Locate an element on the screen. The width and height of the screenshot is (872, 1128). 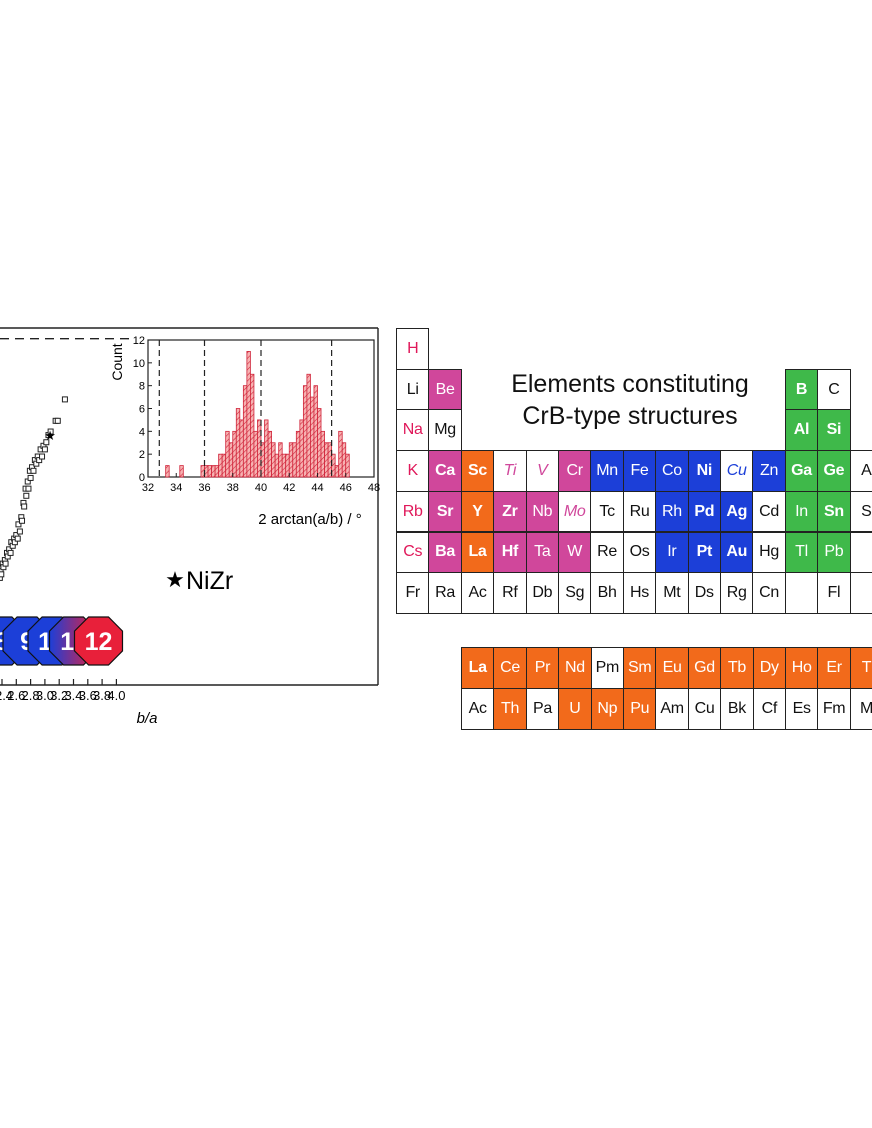
element-cell: La is located at coordinates (478, 668).